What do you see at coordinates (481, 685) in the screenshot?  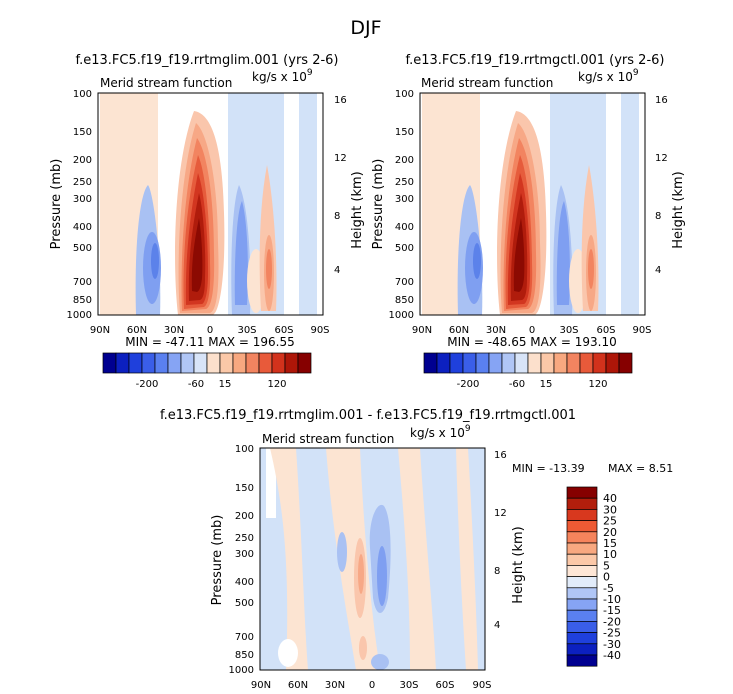 I see `x-tick-label: 90S` at bounding box center [481, 685].